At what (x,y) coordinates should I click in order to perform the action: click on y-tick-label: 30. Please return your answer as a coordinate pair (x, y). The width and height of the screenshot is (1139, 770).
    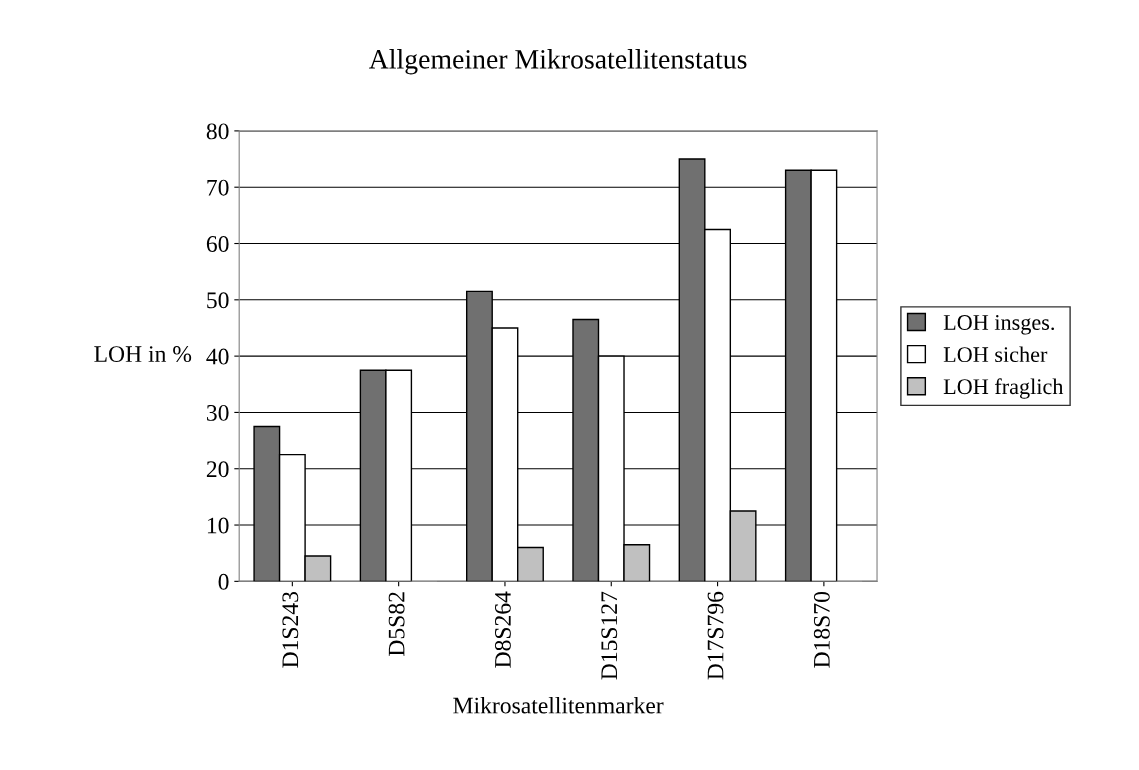
    Looking at the image, I should click on (217, 412).